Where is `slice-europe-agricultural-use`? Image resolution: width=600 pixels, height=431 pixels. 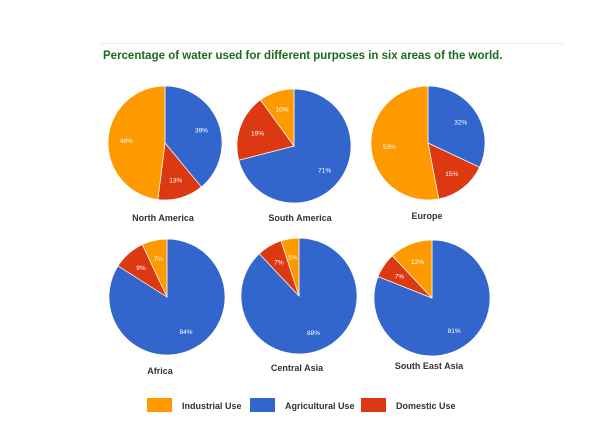 slice-europe-agricultural-use is located at coordinates (456, 126).